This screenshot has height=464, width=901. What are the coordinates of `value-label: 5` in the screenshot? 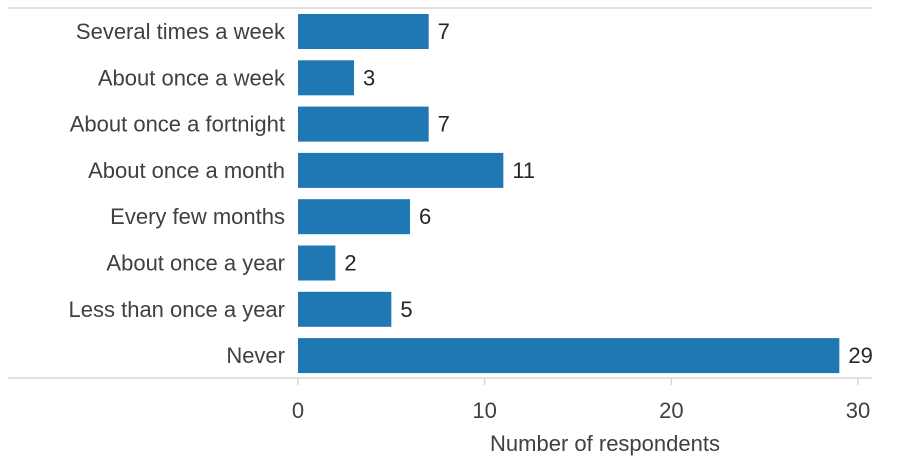 It's located at (406, 309).